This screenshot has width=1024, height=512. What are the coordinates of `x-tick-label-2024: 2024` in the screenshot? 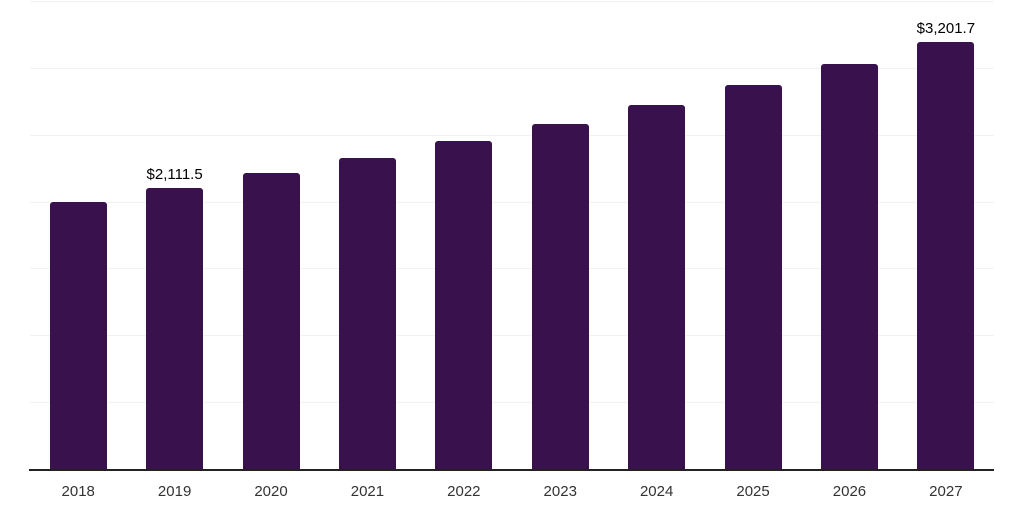 It's located at (656, 491).